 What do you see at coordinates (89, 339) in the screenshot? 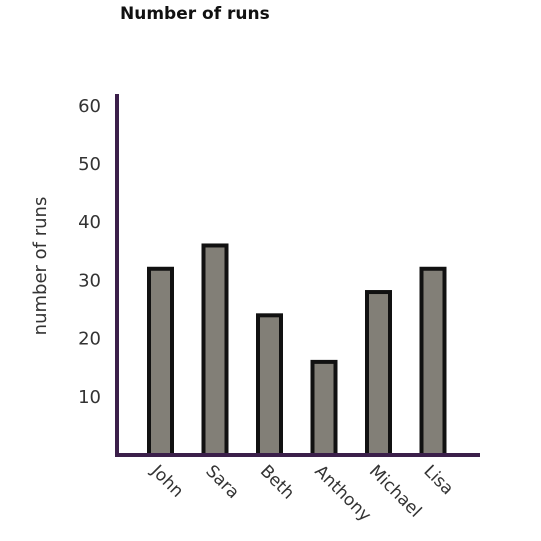
I see `y-tick-label: 20` at bounding box center [89, 339].